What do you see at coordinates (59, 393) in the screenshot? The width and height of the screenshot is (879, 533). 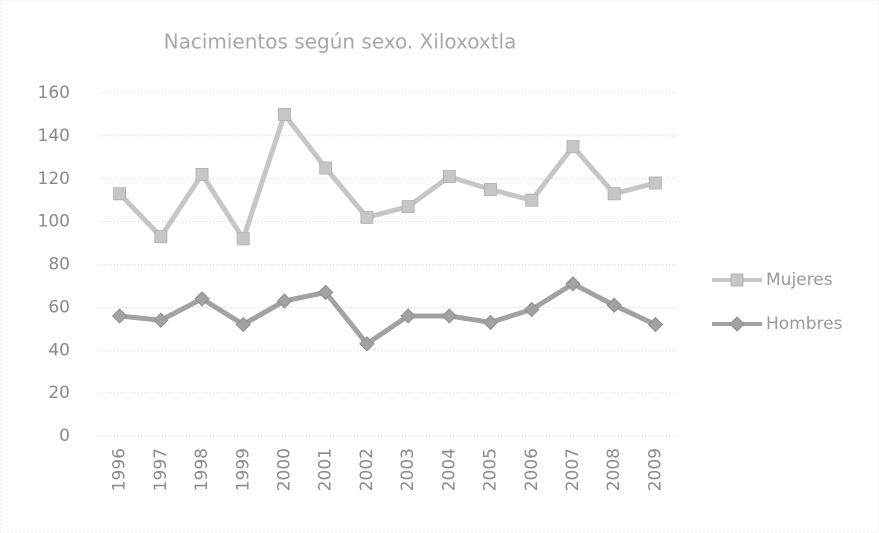 I see `y-tick-label: 20` at bounding box center [59, 393].